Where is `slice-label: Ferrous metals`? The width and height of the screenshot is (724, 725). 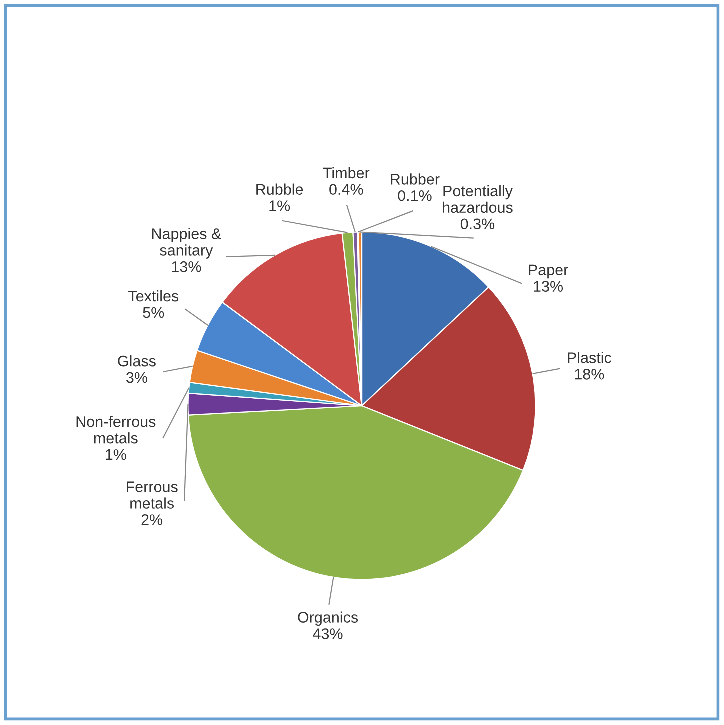
slice-label: Ferrous metals is located at coordinates (152, 495).